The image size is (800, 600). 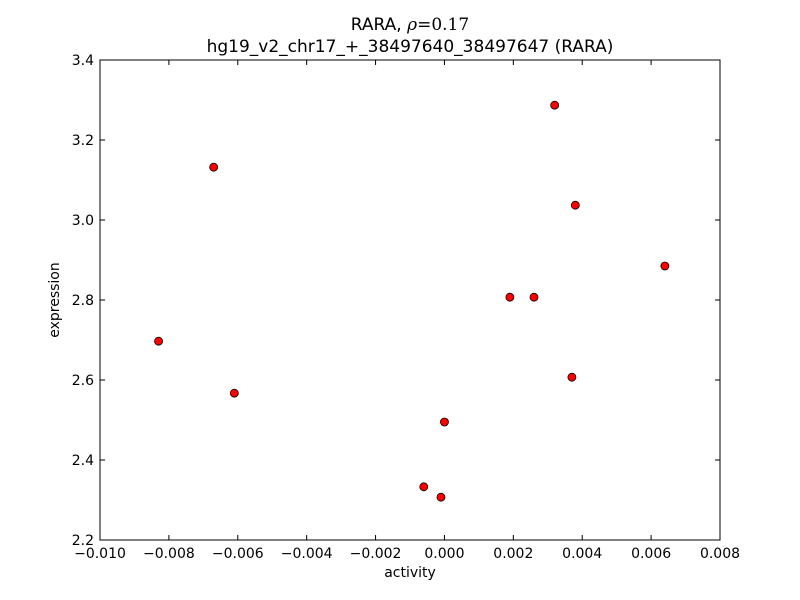 What do you see at coordinates (83, 381) in the screenshot?
I see `y-tick-label: 2.6` at bounding box center [83, 381].